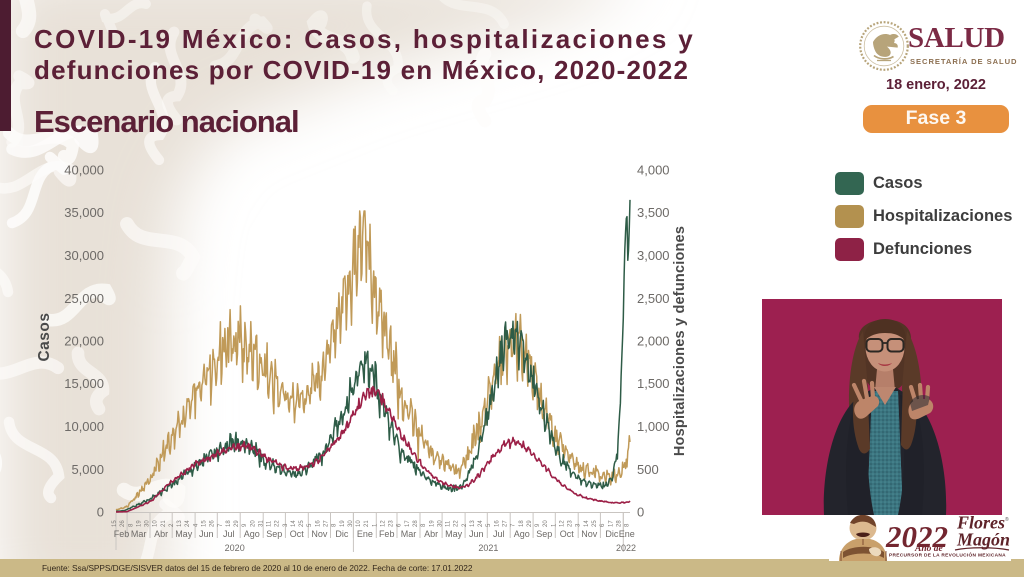 The image size is (1024, 577). What do you see at coordinates (653, 255) in the screenshot?
I see `svg-text: 3,000` at bounding box center [653, 255].